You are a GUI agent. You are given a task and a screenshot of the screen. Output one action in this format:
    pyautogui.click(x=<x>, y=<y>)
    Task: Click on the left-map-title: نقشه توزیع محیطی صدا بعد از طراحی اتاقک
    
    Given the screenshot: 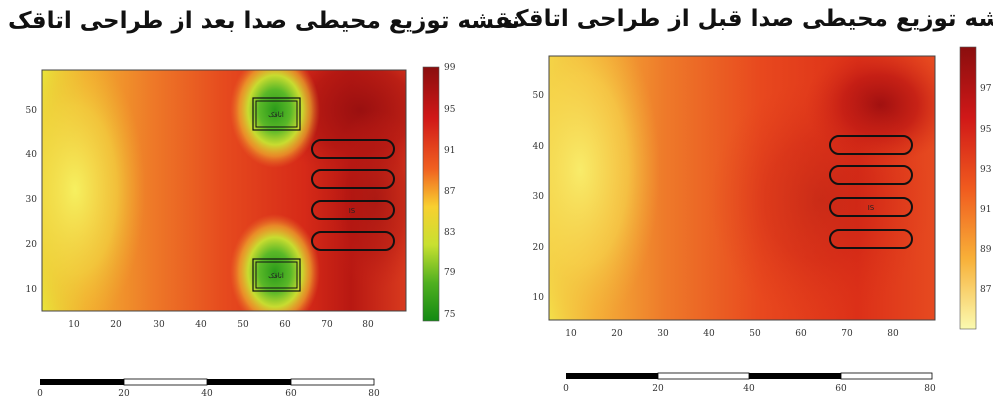 What is the action you would take?
    pyautogui.click(x=264, y=21)
    